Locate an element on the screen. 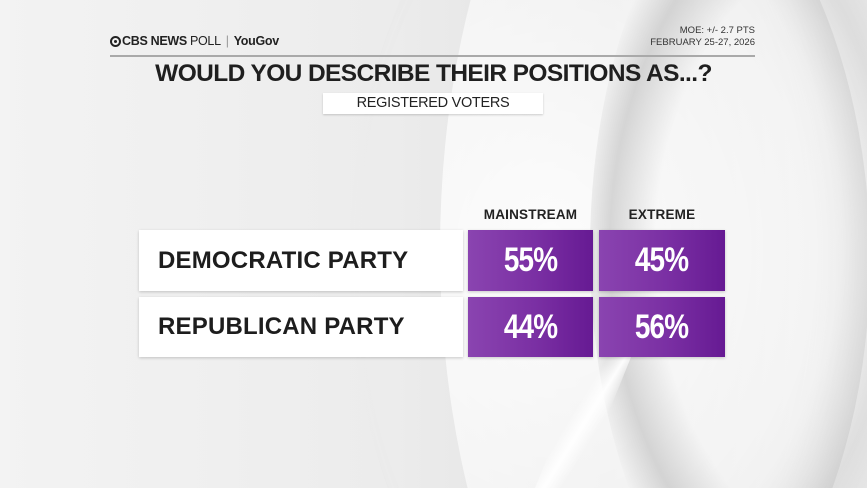  row-label: DEMOCRATIC PARTY is located at coordinates (301, 260).